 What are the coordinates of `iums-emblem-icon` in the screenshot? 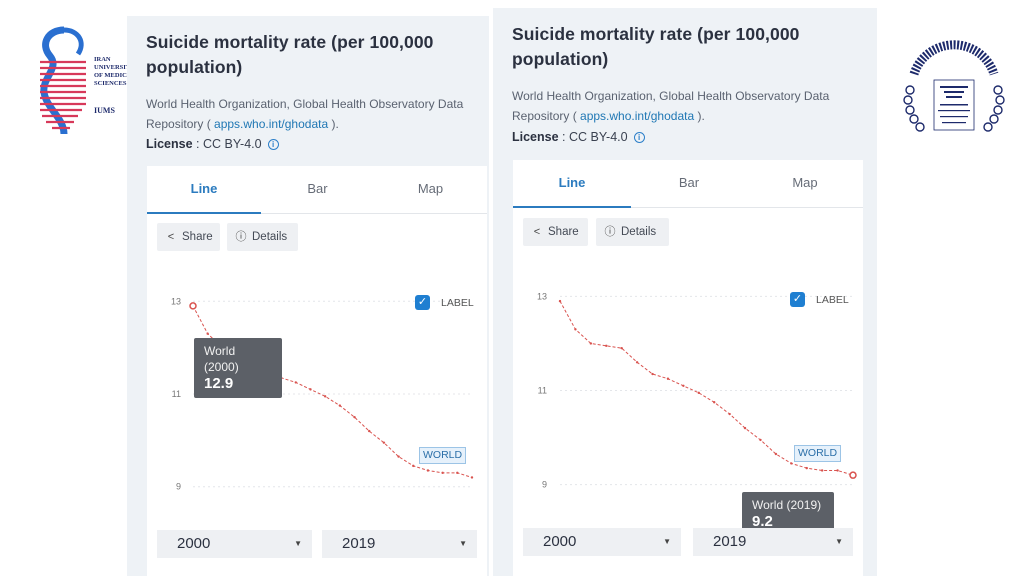 It's located at (63, 80).